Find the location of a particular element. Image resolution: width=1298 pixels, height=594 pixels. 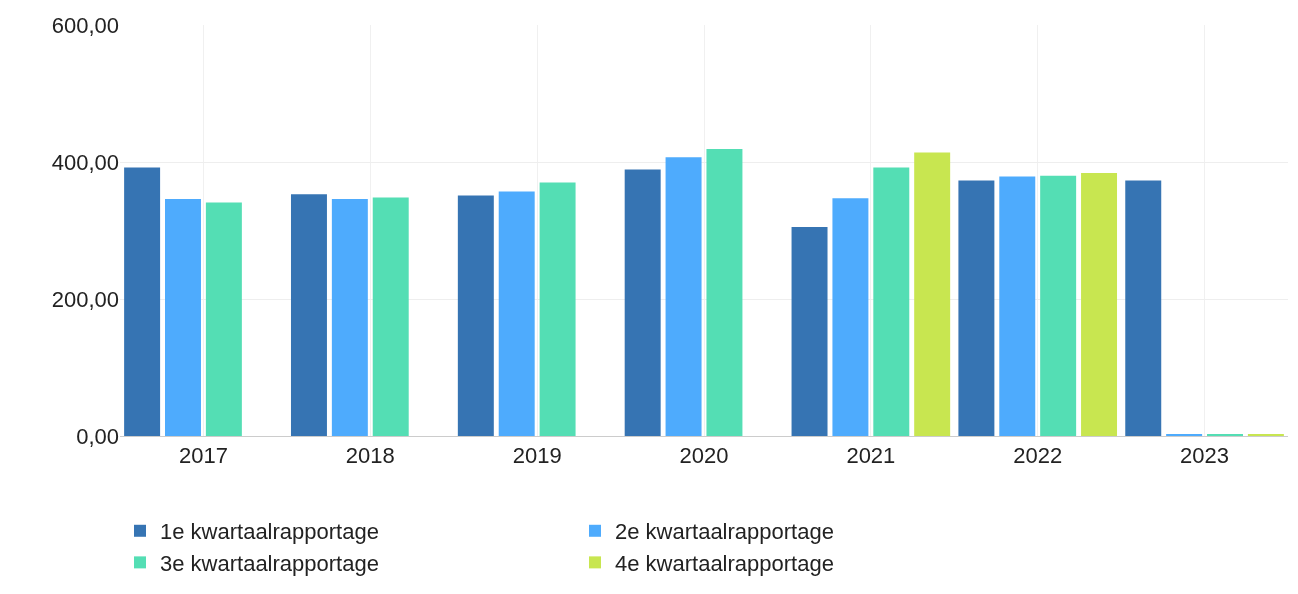

legend-label: 3e kwartaalrapportage is located at coordinates (269, 563).